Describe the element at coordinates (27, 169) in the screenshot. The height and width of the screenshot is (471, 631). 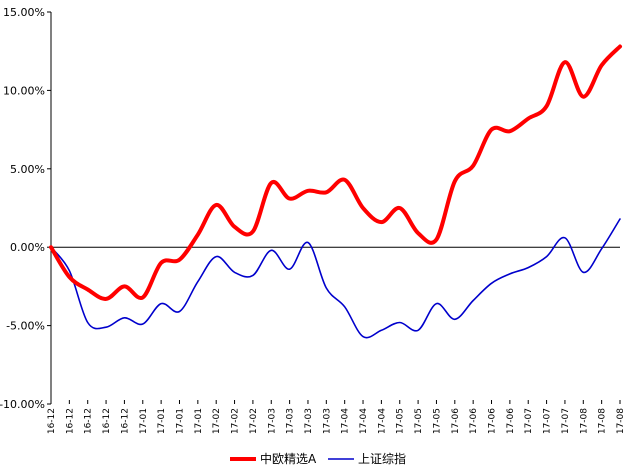
I see `y-tick-label: 5.00%` at that location.